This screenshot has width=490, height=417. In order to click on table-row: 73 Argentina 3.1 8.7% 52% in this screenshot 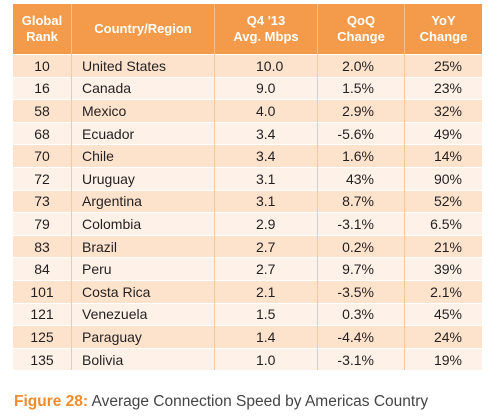, I will do `click(247, 201)`.